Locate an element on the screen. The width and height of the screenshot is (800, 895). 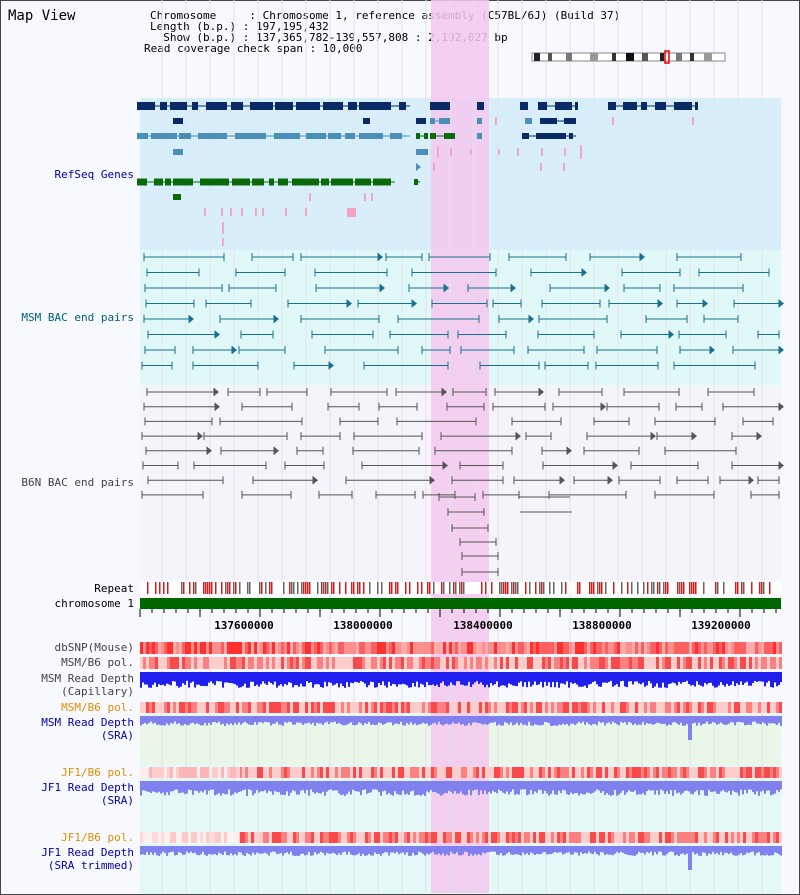
gene-arrow is located at coordinates (418, 167).